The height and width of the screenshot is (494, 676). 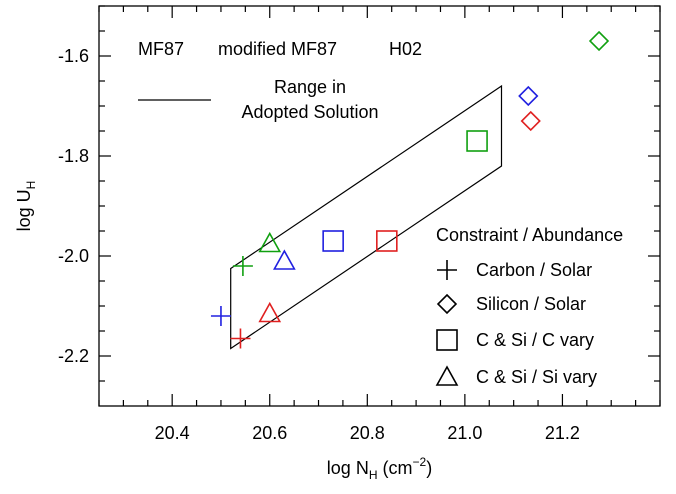 I want to click on x-tick-label: 20.8, so click(x=367, y=433).